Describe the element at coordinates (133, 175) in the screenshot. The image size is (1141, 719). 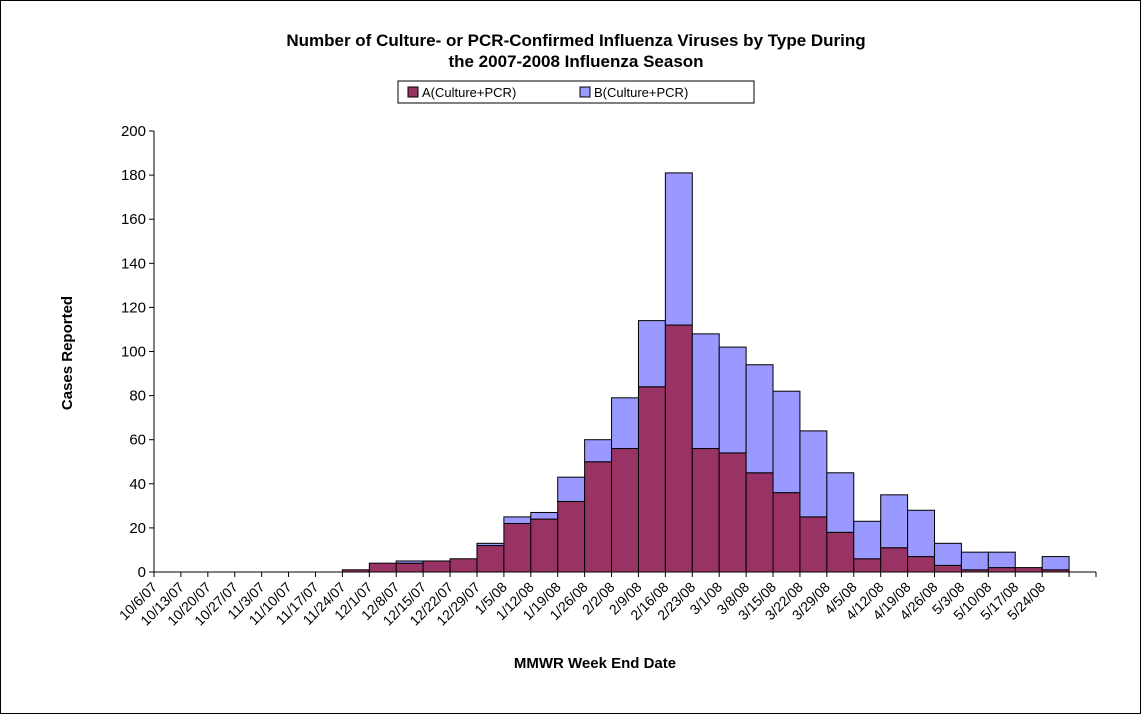
I see `y-tick-label: 180` at that location.